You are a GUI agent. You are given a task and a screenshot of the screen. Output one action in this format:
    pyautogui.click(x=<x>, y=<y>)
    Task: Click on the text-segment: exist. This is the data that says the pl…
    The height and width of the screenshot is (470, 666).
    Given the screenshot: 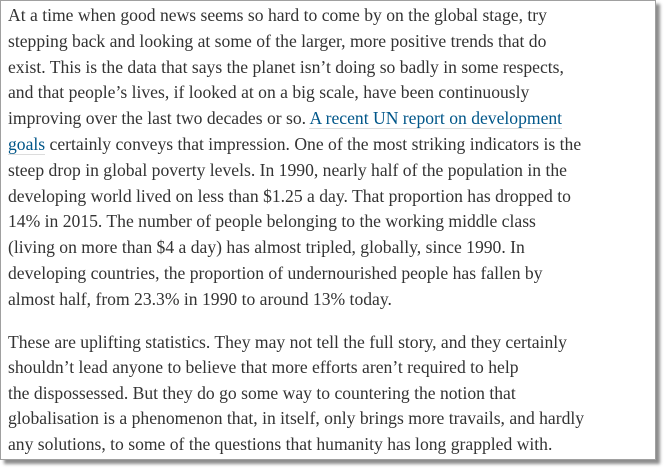 What is the action you would take?
    pyautogui.click(x=286, y=66)
    